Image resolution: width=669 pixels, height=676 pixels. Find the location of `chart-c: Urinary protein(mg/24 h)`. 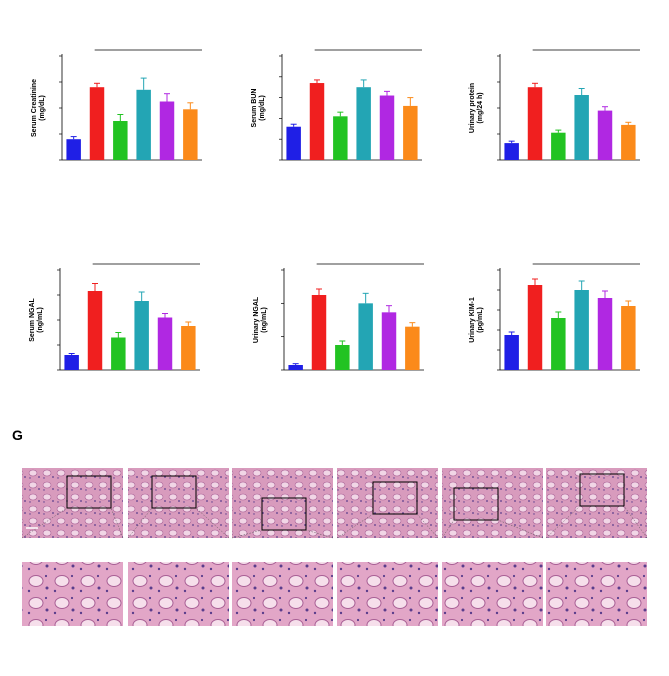

chart-c: Urinary protein(mg/24 h) is located at coordinates (554, 105).